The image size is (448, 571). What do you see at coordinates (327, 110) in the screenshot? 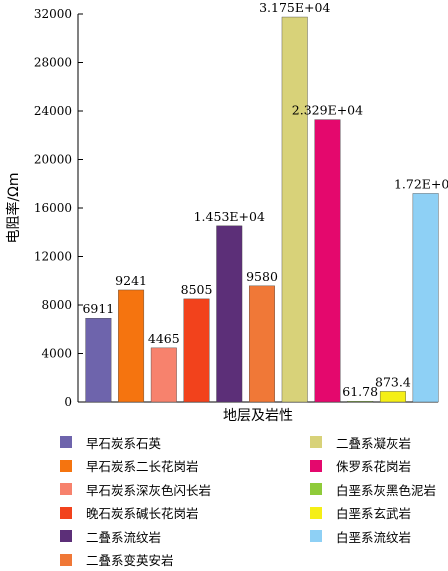
I see `data-label: 2.329E+04` at bounding box center [327, 110].